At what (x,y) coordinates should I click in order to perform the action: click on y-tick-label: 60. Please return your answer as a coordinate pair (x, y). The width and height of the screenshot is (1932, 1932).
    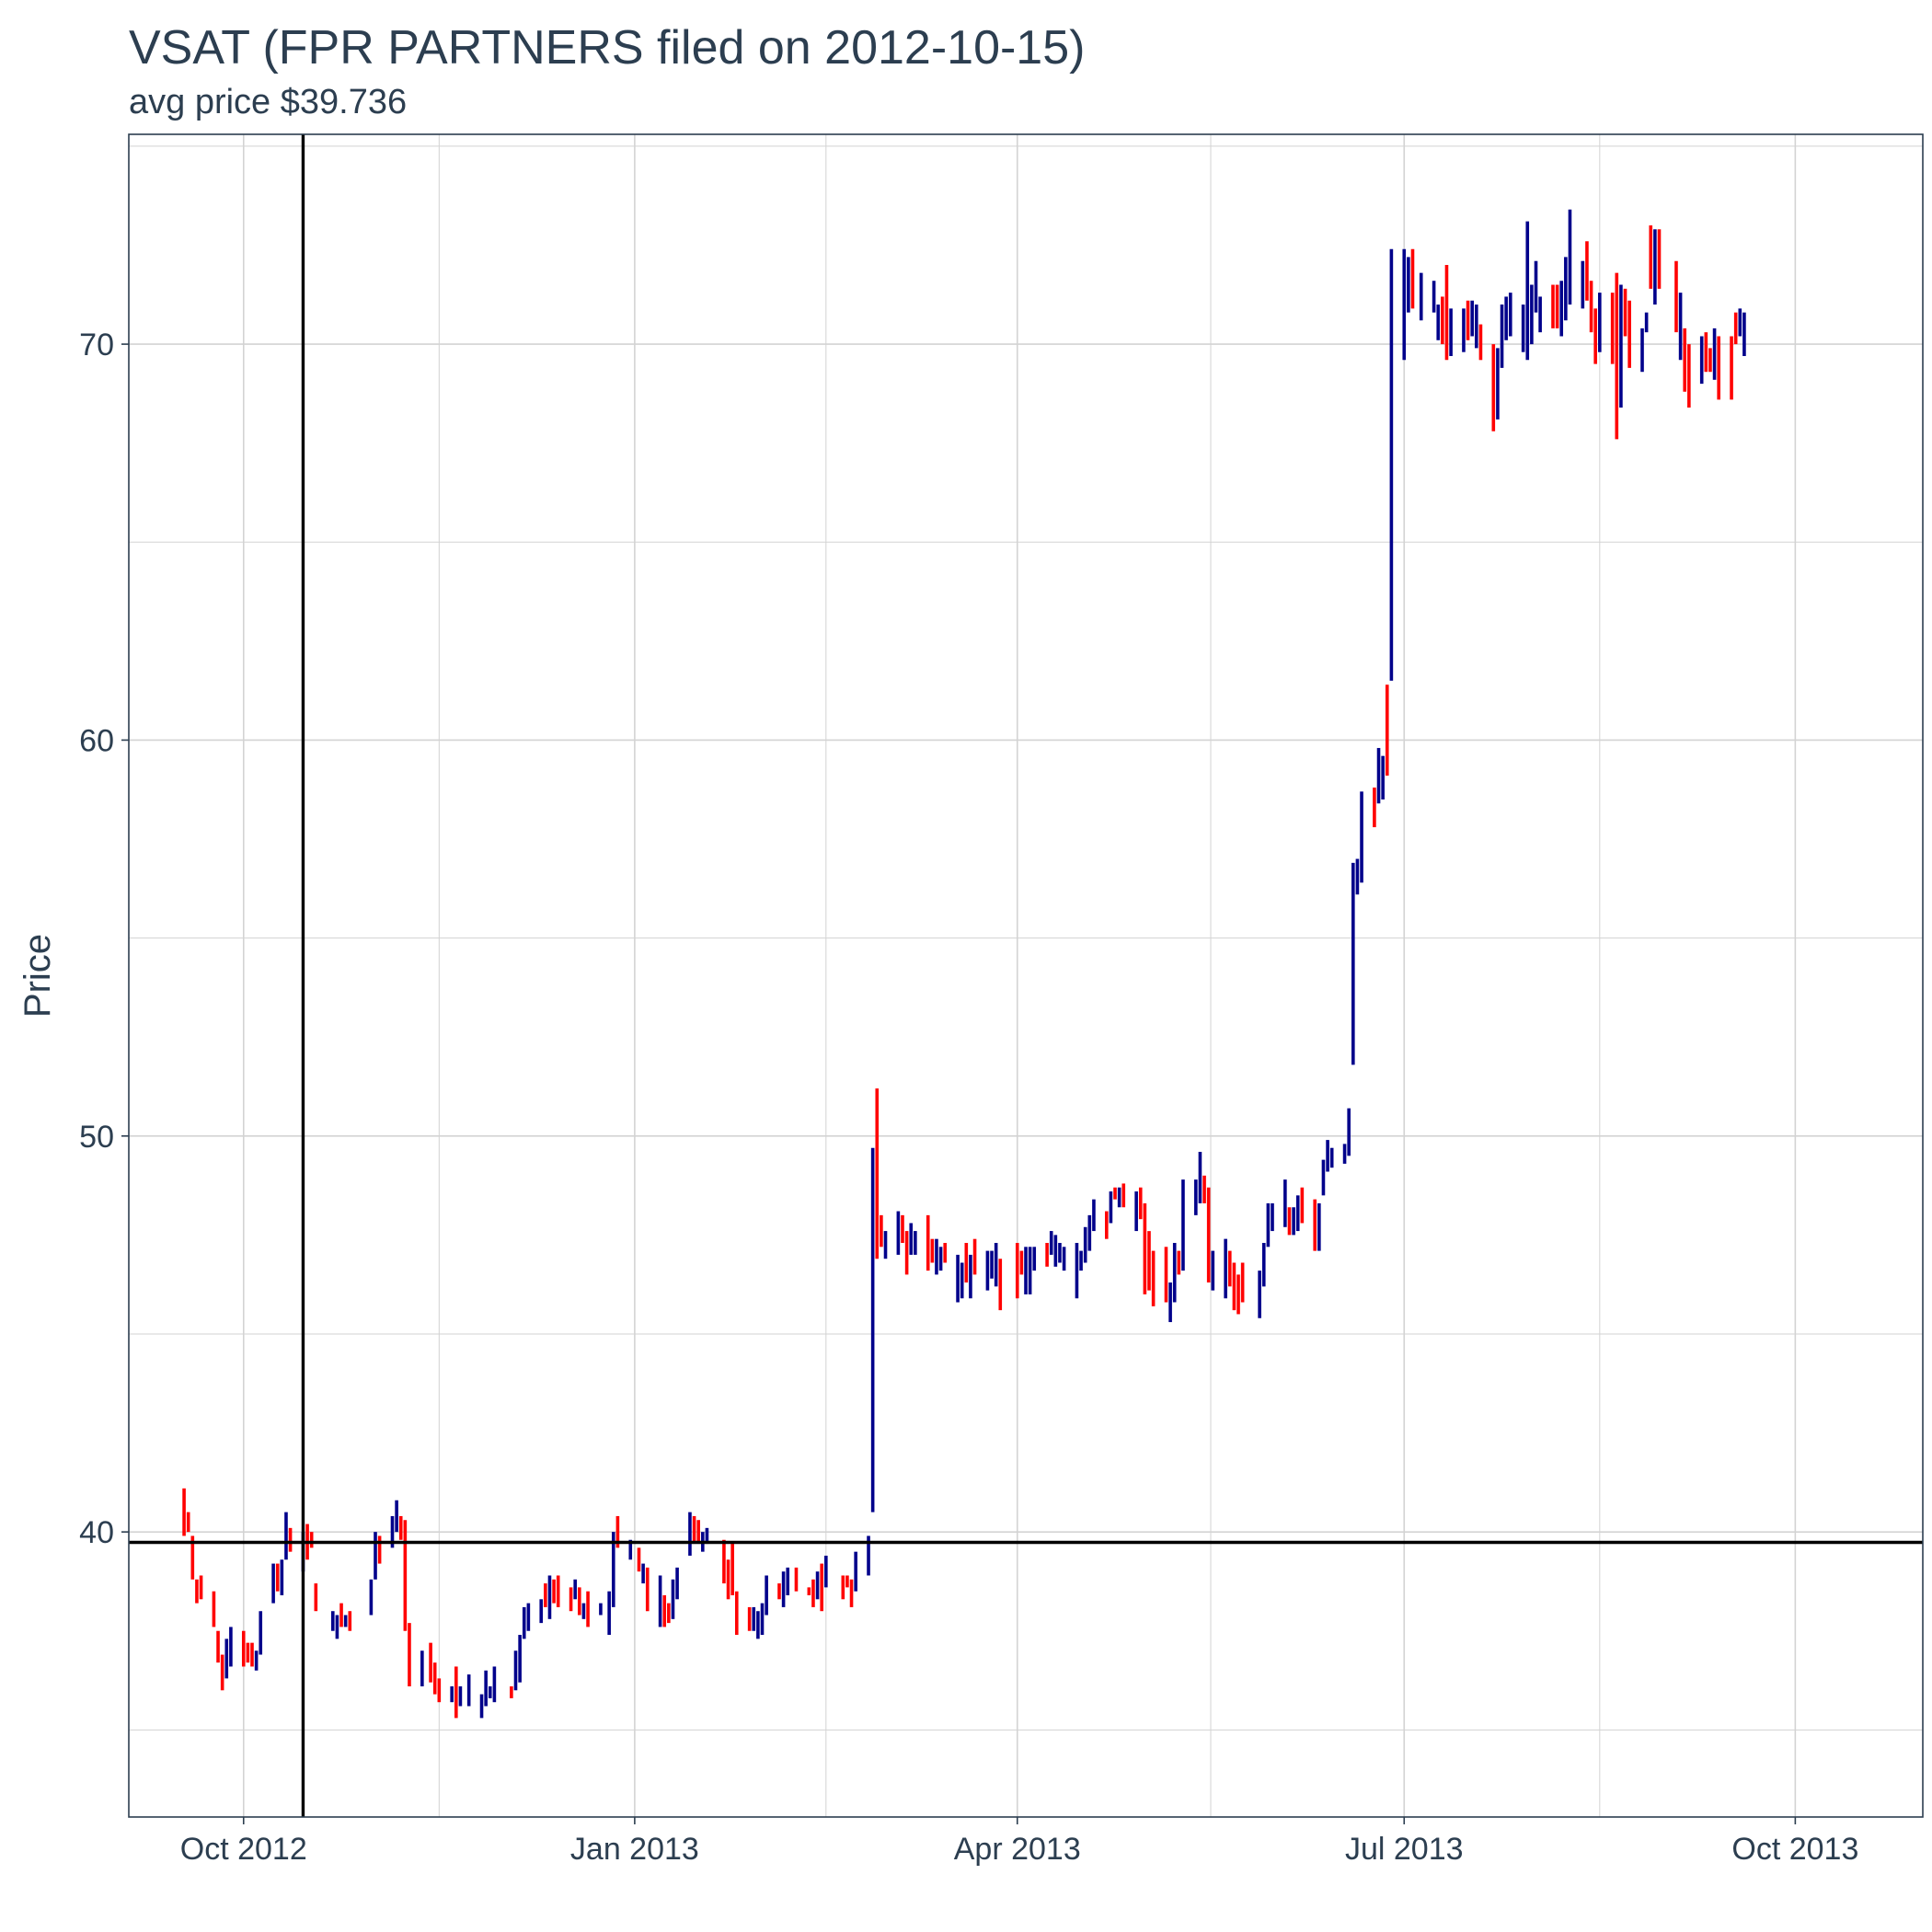
    Looking at the image, I should click on (96, 740).